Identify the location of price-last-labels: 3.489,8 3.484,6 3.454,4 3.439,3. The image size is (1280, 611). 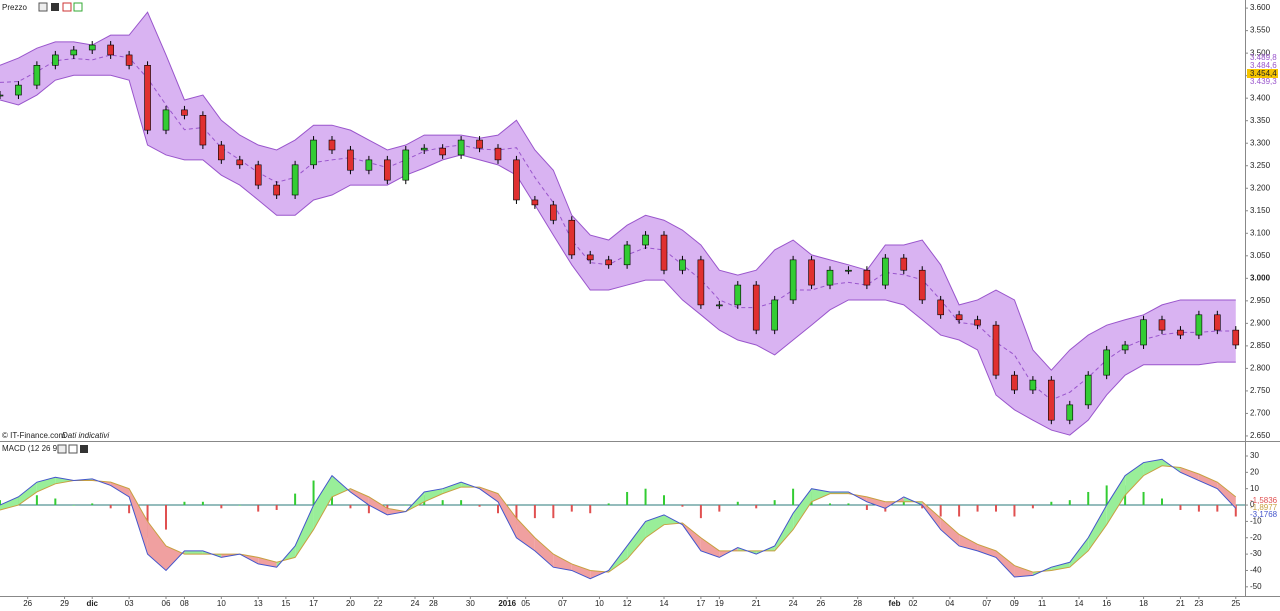
(1262, 69).